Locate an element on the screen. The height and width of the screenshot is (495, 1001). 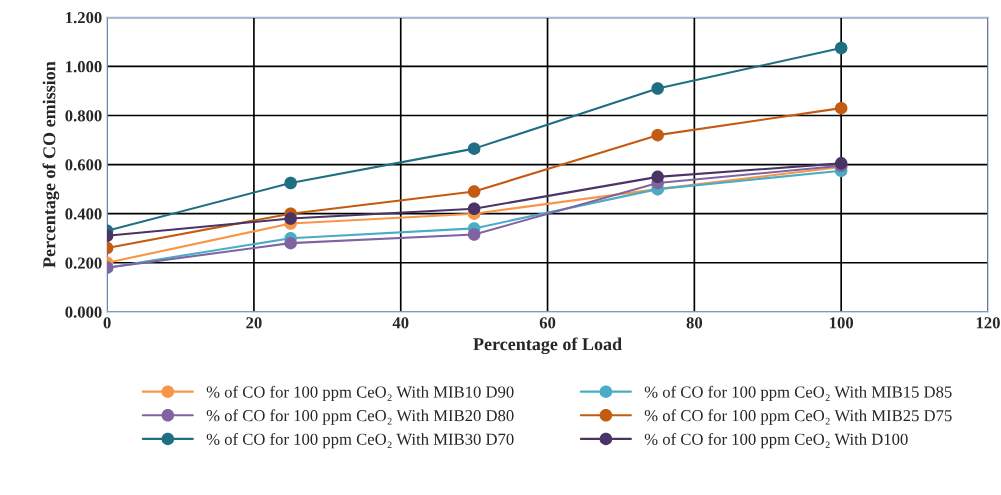
x-tick-label: 40 is located at coordinates (400, 323).